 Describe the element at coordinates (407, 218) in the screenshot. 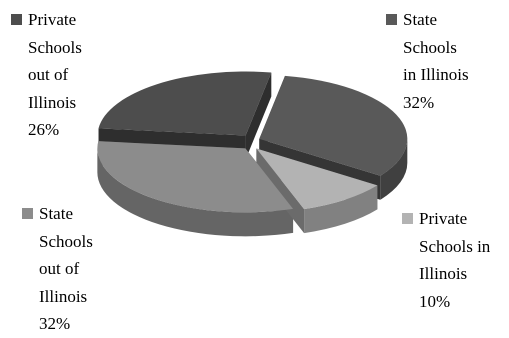

I see `legend-key-private-in` at that location.